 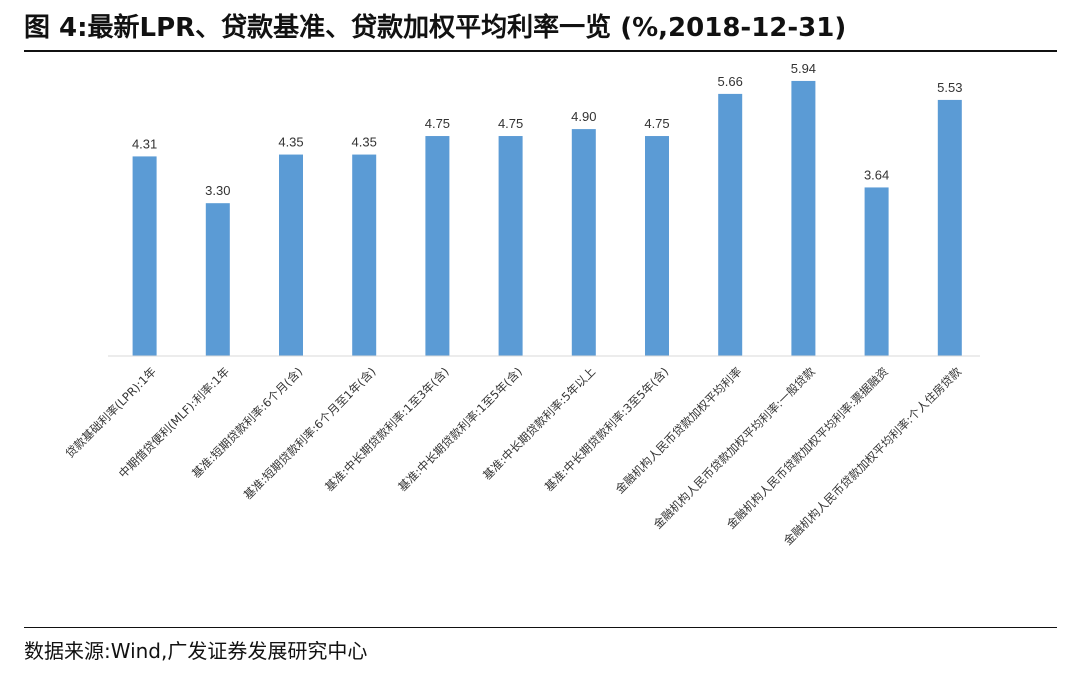 I want to click on value-label-12: 5.53, so click(x=949, y=87).